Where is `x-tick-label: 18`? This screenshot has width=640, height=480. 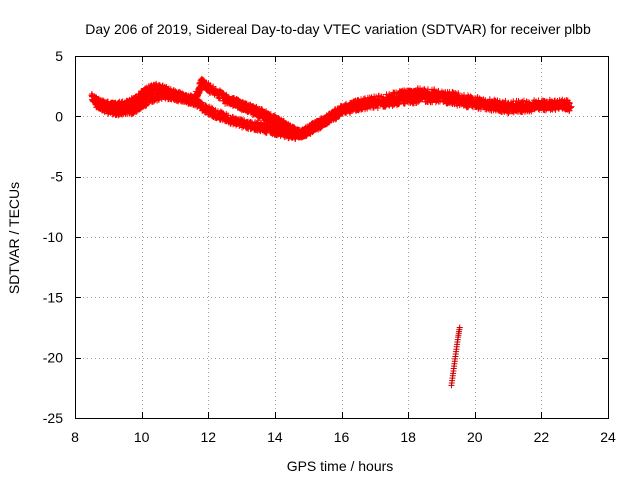 x-tick-label: 18 is located at coordinates (408, 437).